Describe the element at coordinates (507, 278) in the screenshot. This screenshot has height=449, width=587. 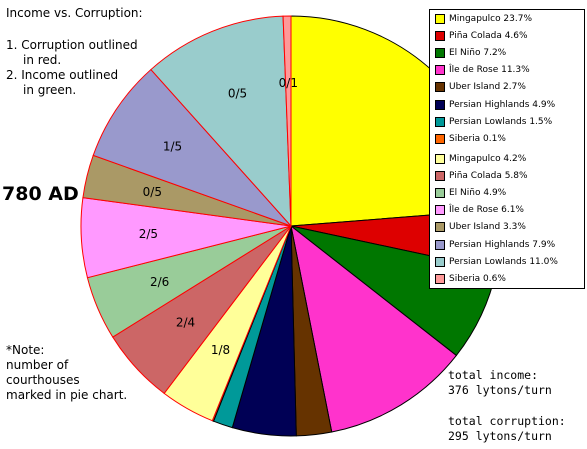
I see `corruption-legend-item: Siberia 0.6%` at that location.